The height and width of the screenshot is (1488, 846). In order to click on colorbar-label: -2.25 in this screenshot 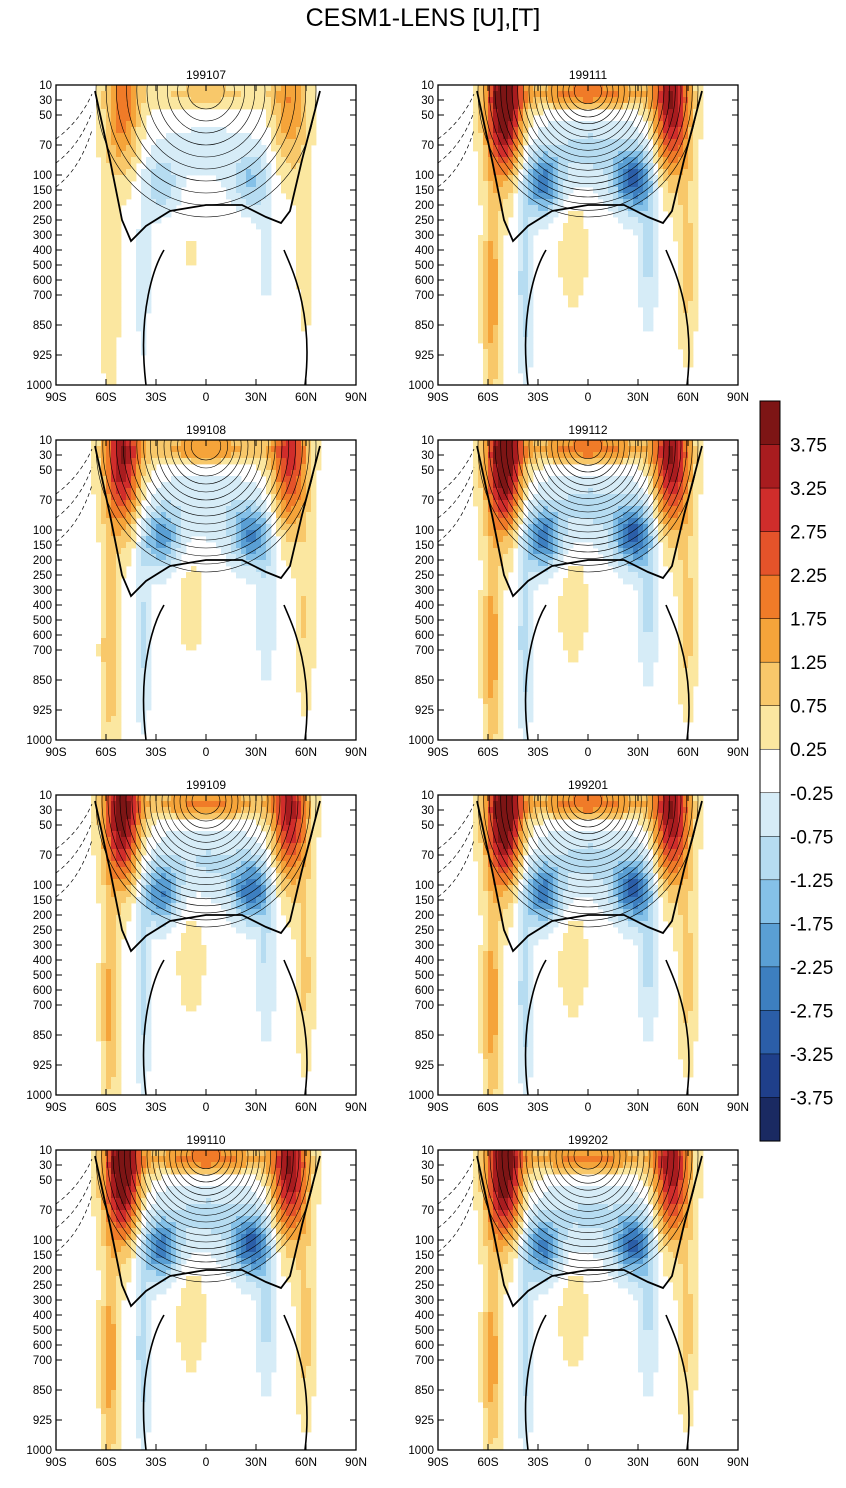, I will do `click(811, 968)`.